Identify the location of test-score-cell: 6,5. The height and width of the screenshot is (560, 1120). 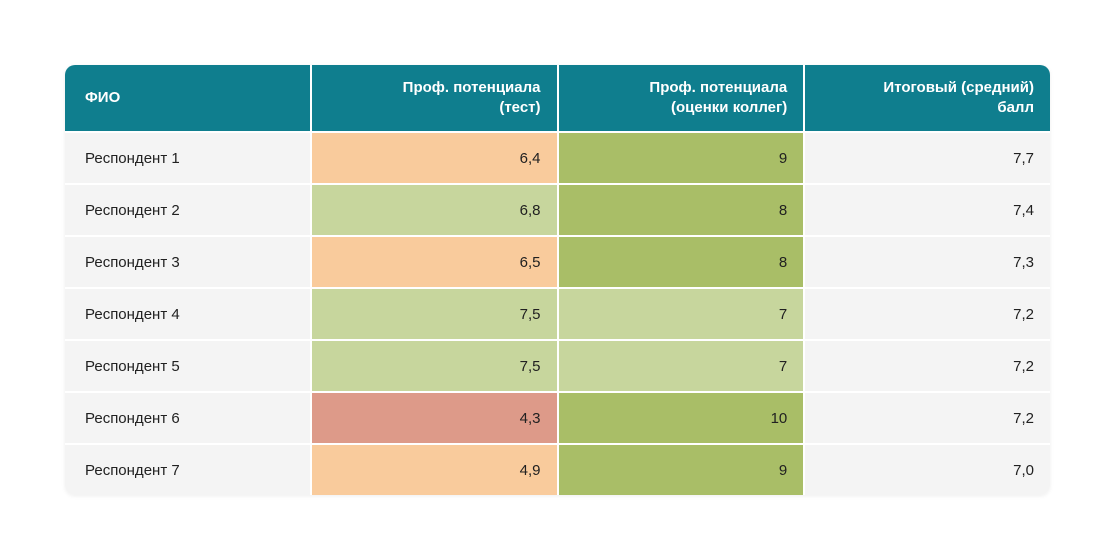
(434, 262).